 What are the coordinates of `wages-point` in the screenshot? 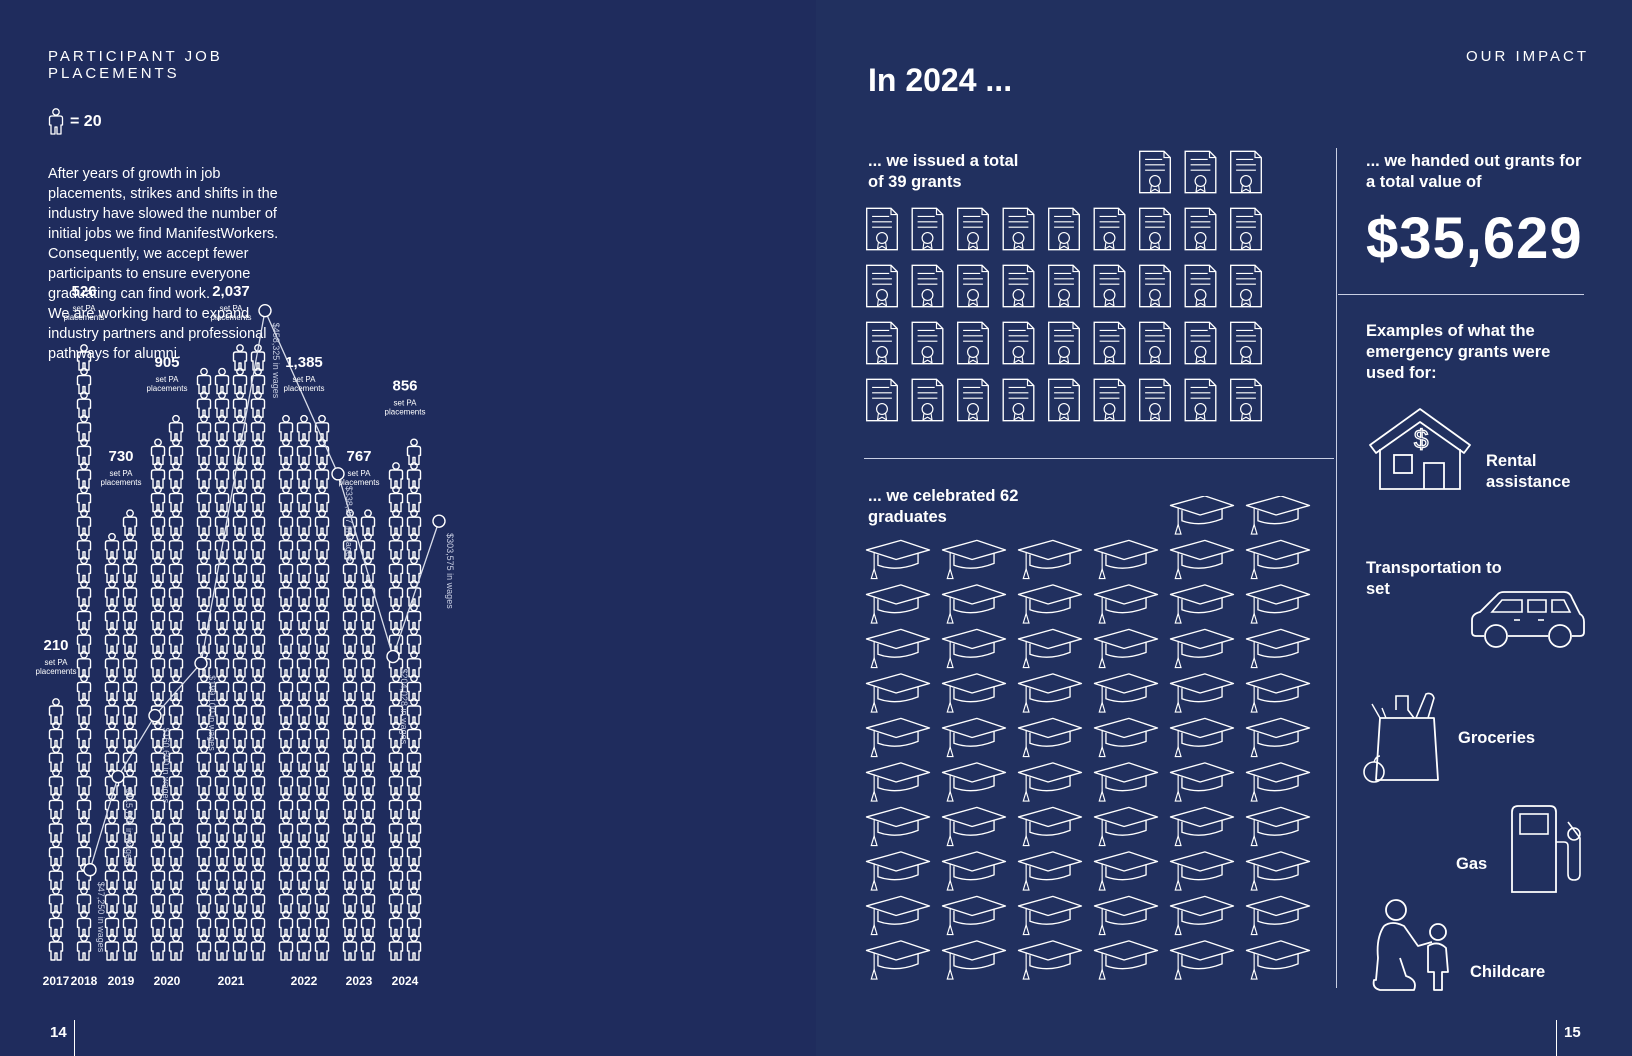 It's located at (201, 663).